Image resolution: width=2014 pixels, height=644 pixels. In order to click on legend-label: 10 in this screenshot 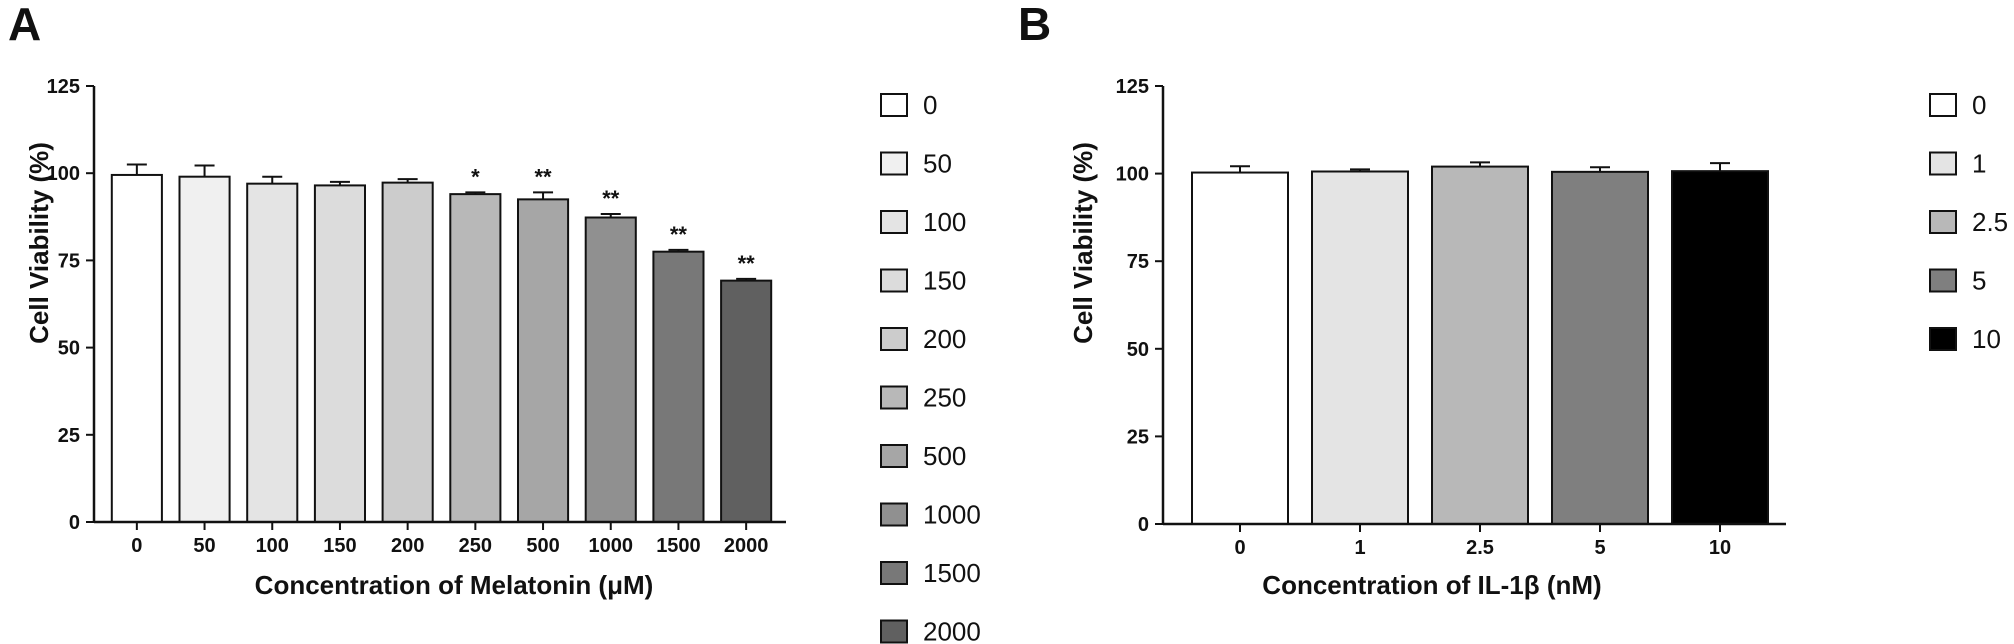, I will do `click(1986, 339)`.